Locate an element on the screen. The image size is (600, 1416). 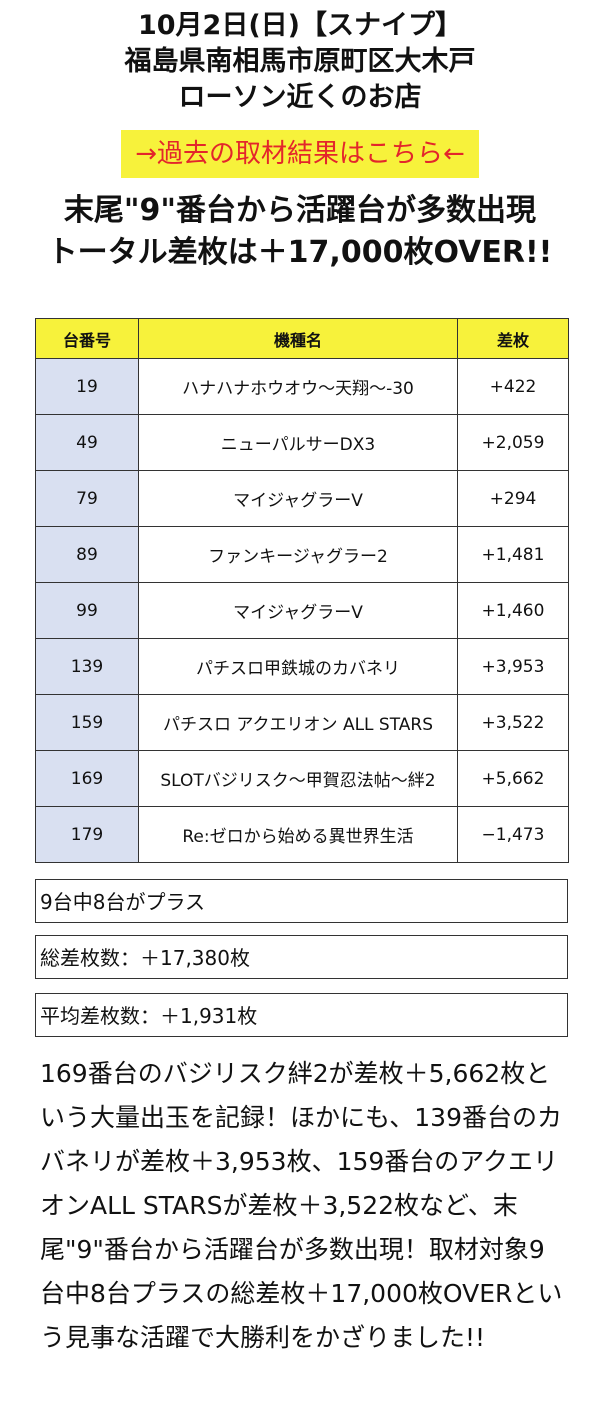
headline-line-2: トータル差枚は＋17,000枚OVER!! is located at coordinates (300, 252).